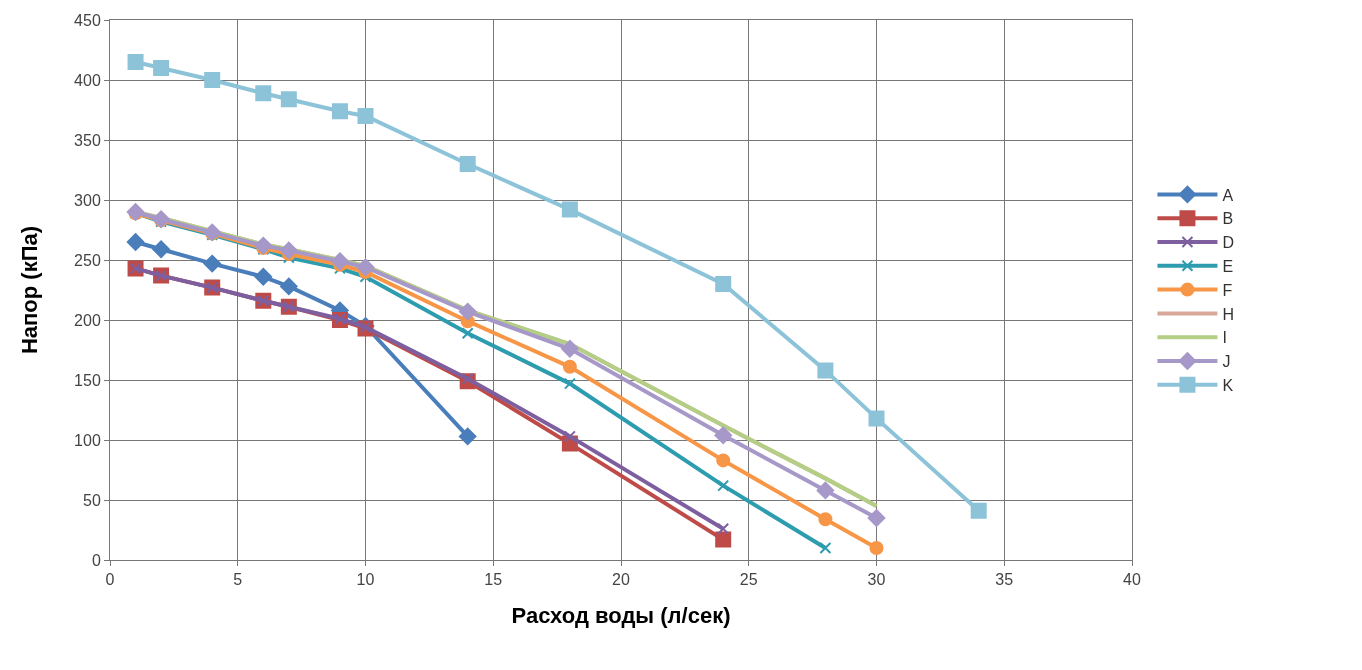 The image size is (1362, 670). Describe the element at coordinates (87, 380) in the screenshot. I see `y-tick-label: 150` at that location.